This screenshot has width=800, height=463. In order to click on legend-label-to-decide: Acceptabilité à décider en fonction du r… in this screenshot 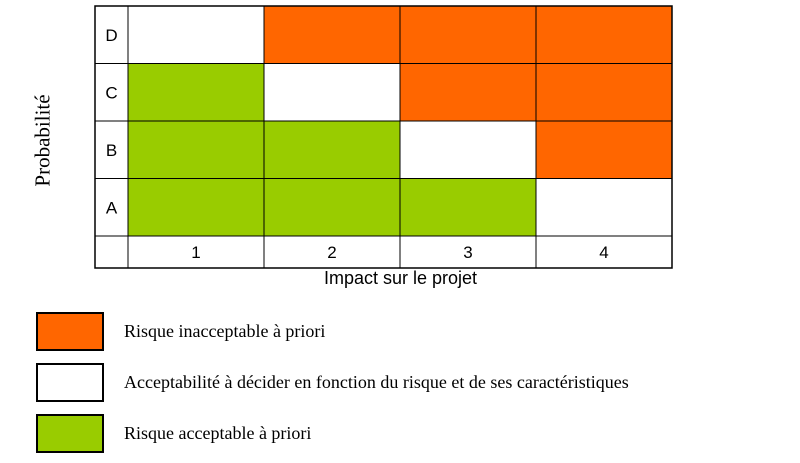, I will do `click(376, 382)`.